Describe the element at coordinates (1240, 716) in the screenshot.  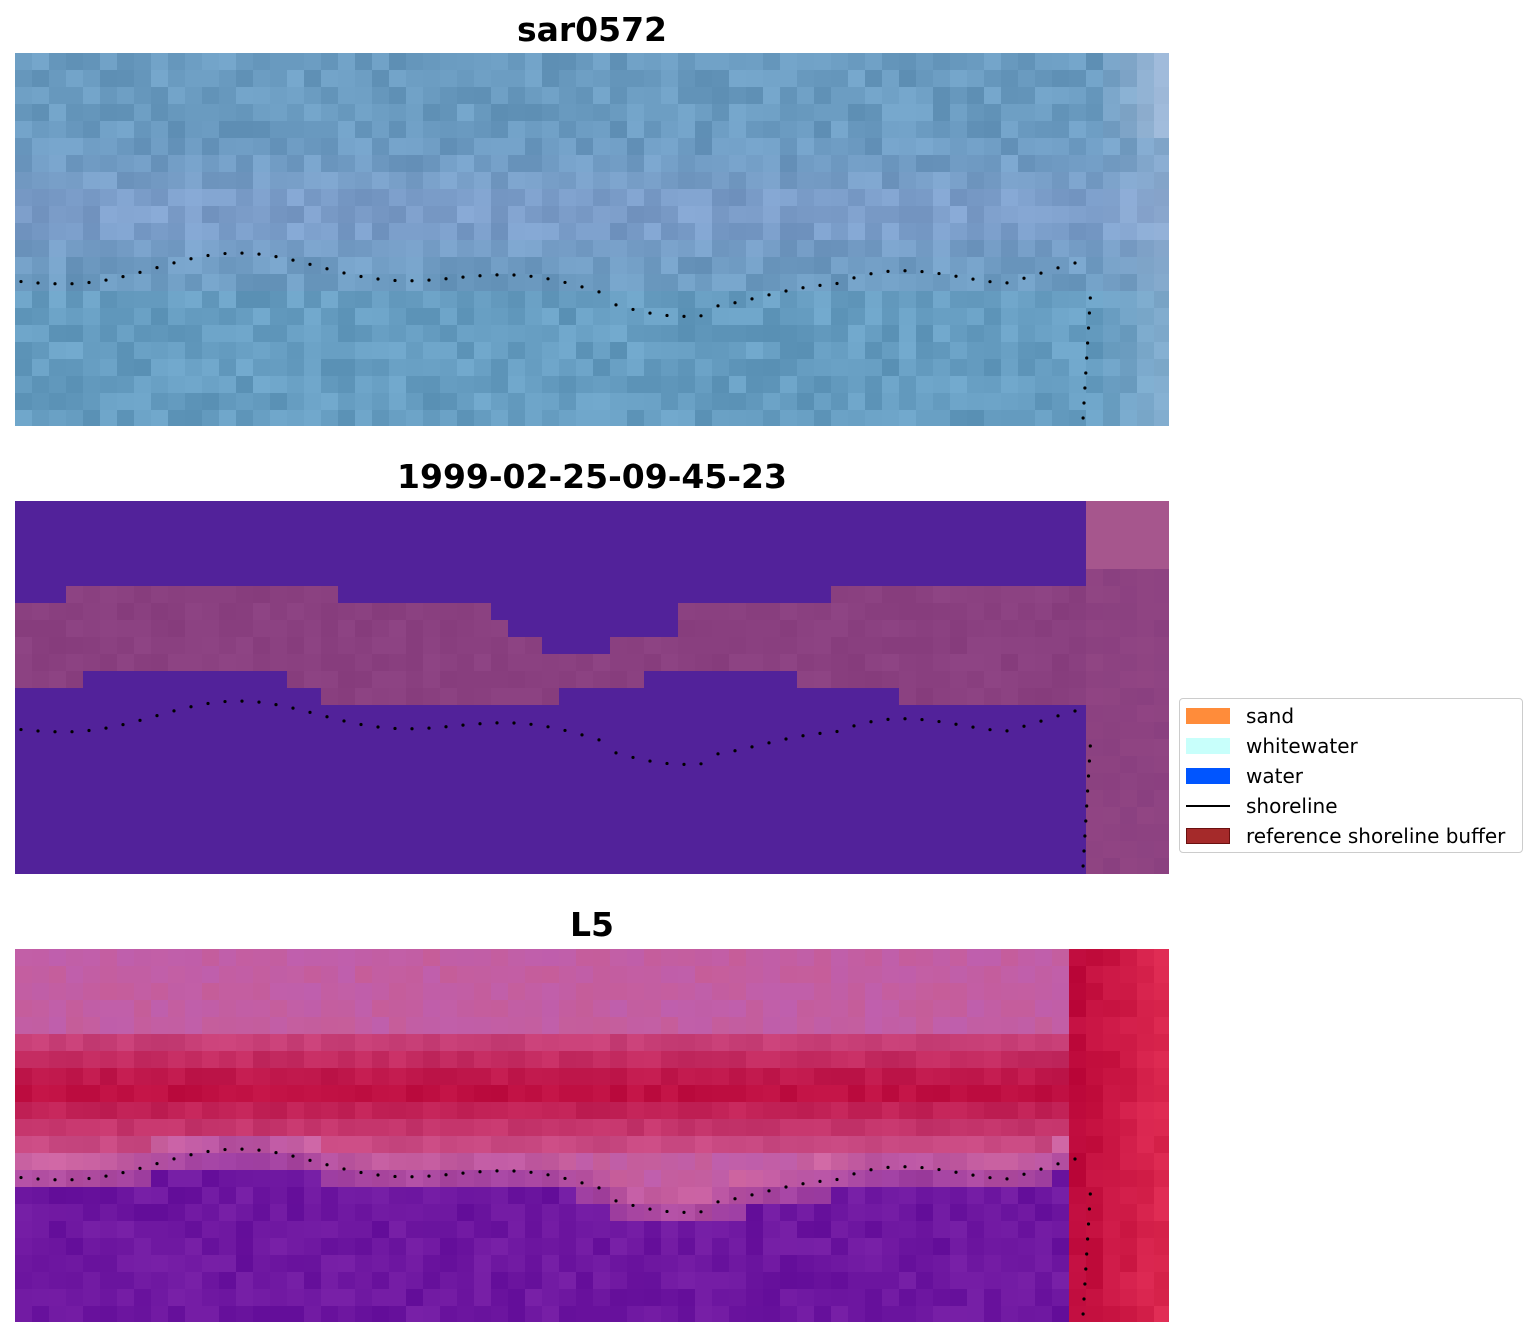
I see `legend-item-sand: sand` at that location.